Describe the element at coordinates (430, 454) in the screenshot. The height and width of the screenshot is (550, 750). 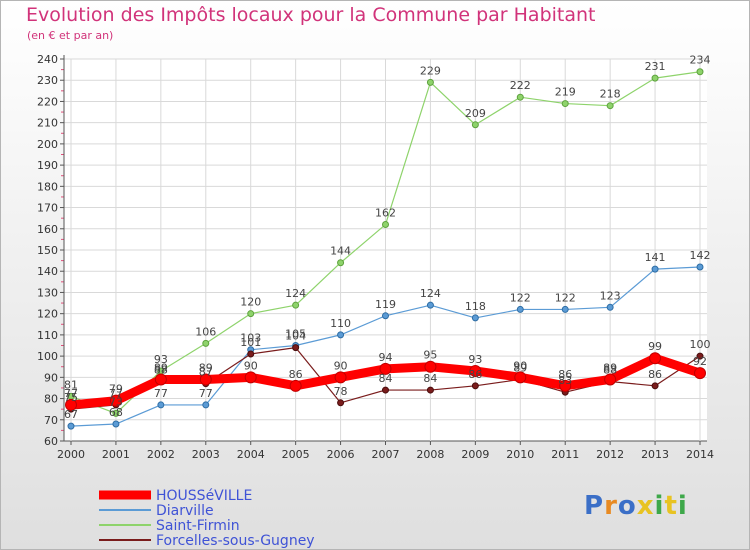
I see `x-tick-label-2008: 2008` at that location.